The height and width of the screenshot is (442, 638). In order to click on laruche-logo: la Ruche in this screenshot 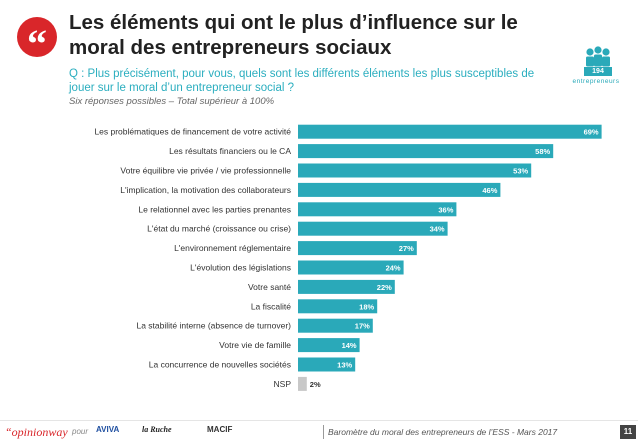, I will do `click(157, 429)`.